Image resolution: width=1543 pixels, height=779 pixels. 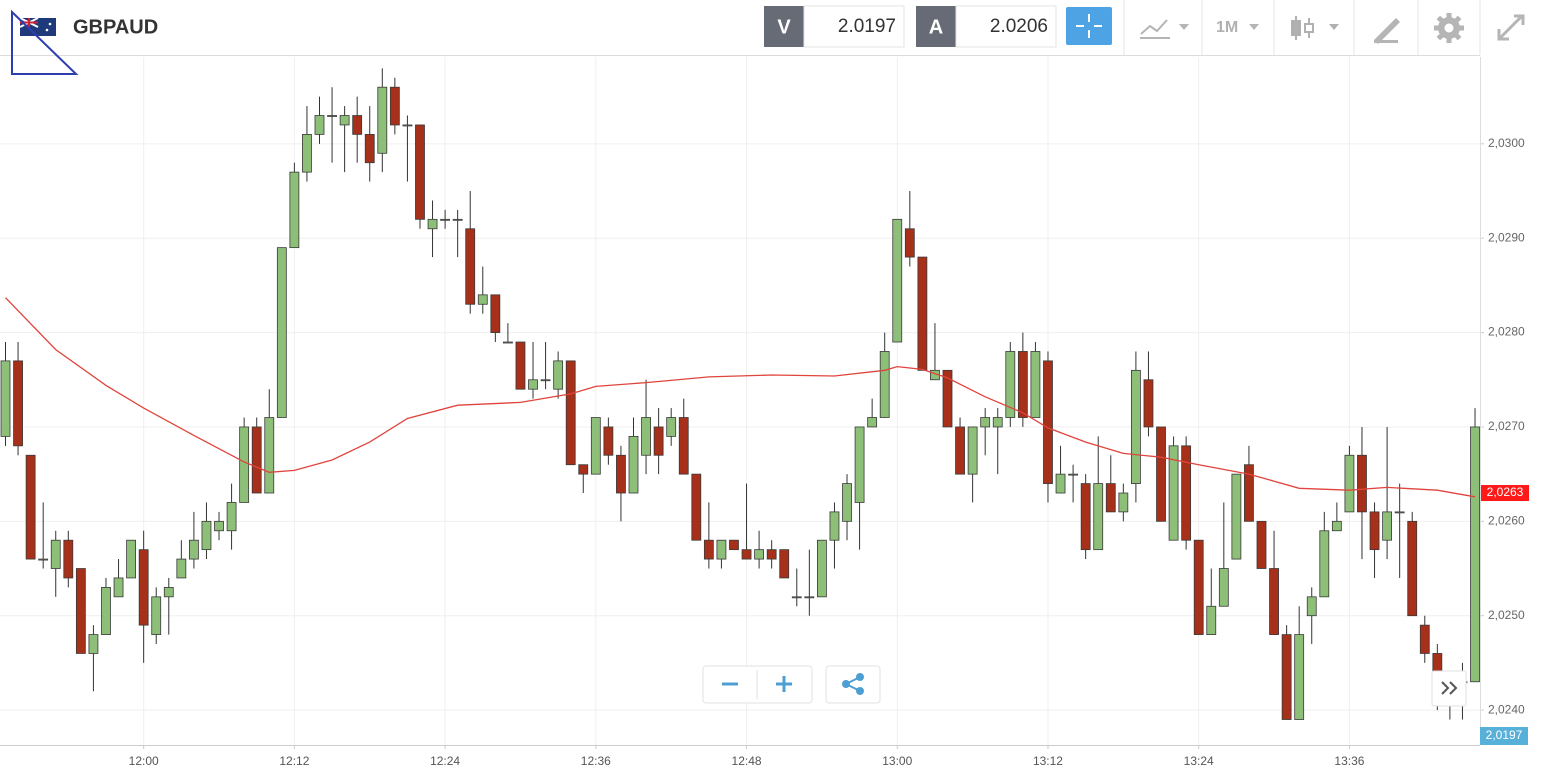 What do you see at coordinates (1048, 761) in the screenshot?
I see `x-tick-label: 13:12` at bounding box center [1048, 761].